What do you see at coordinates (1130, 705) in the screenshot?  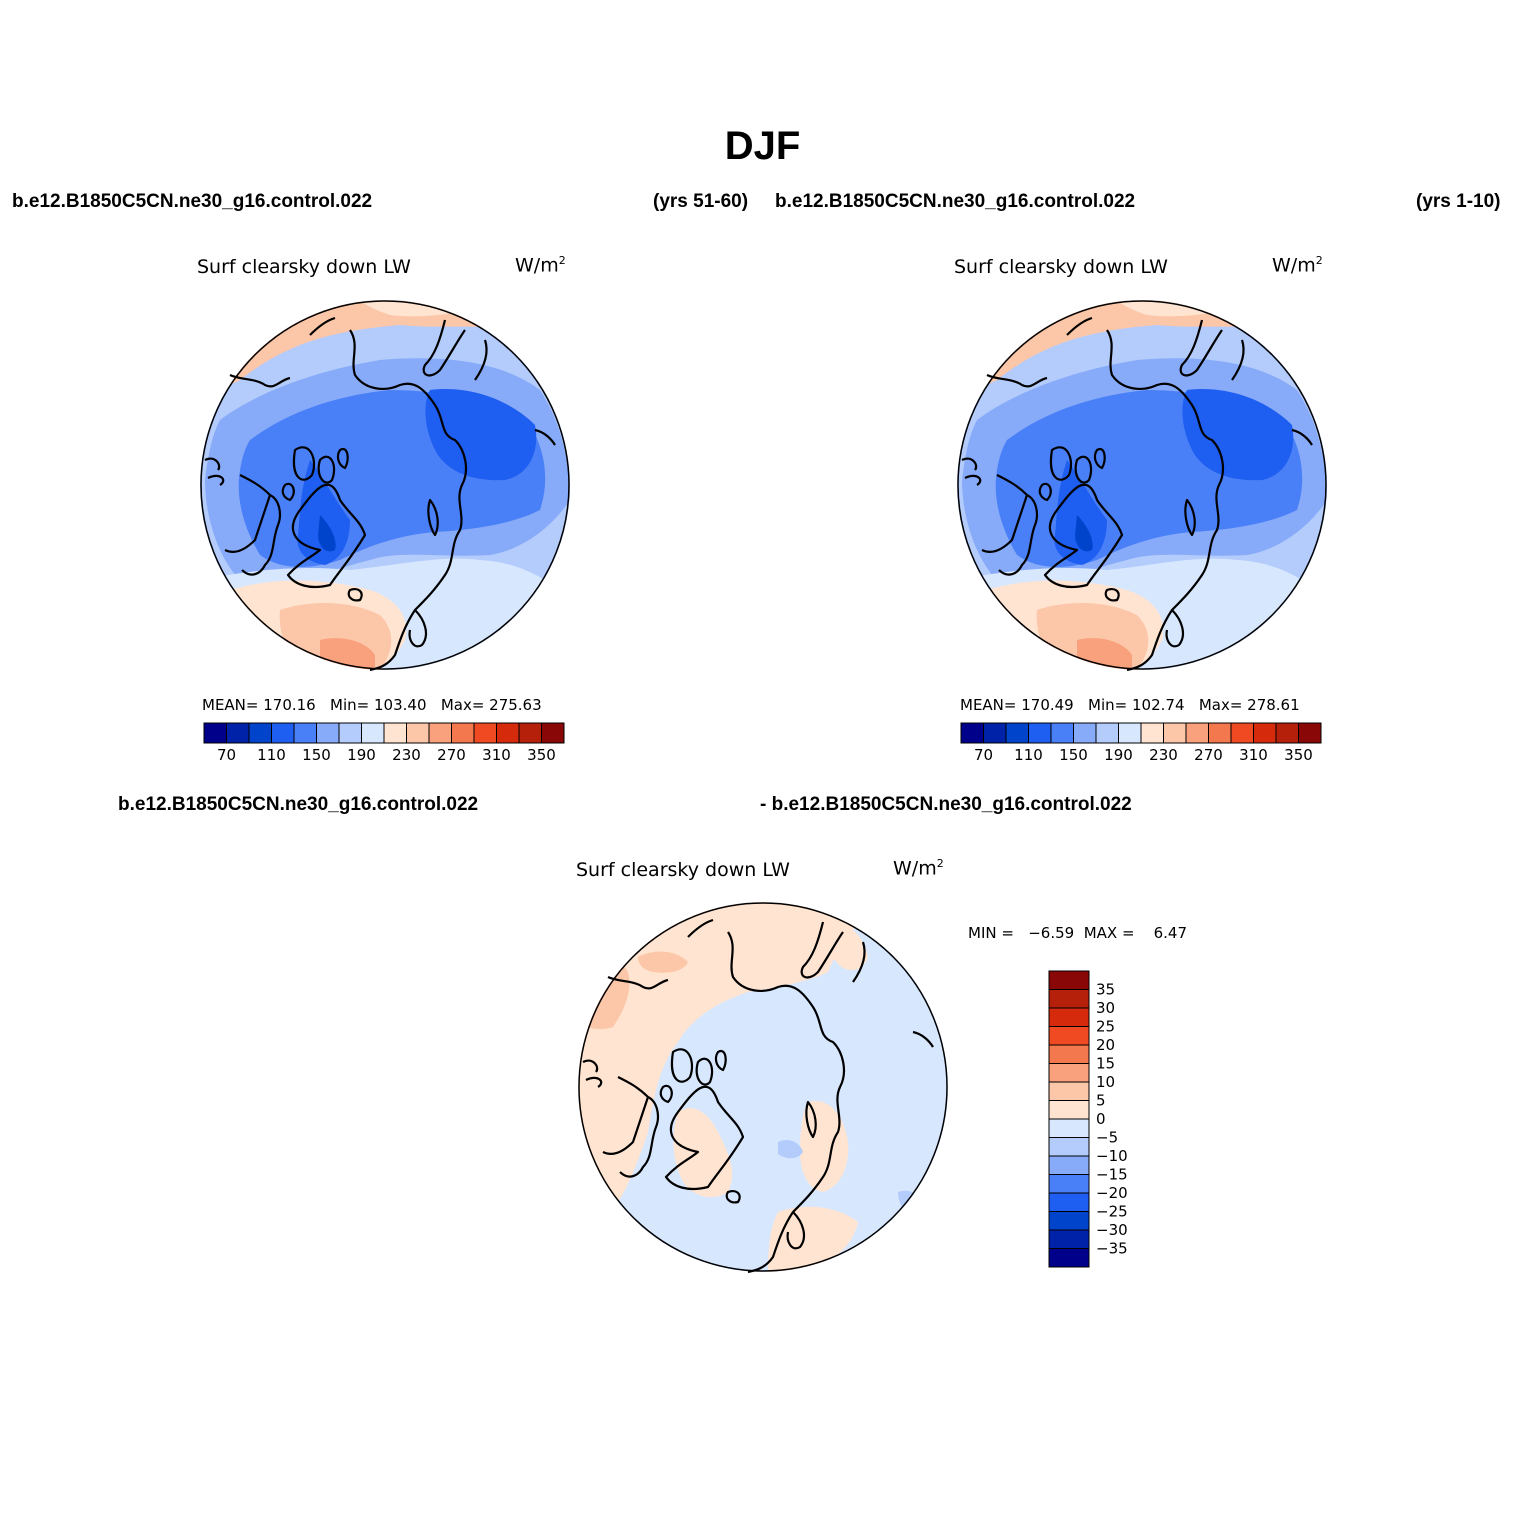 I see `panel2-stats: MEAN= 170.49 Min= 102.74 Max= 278.61` at bounding box center [1130, 705].